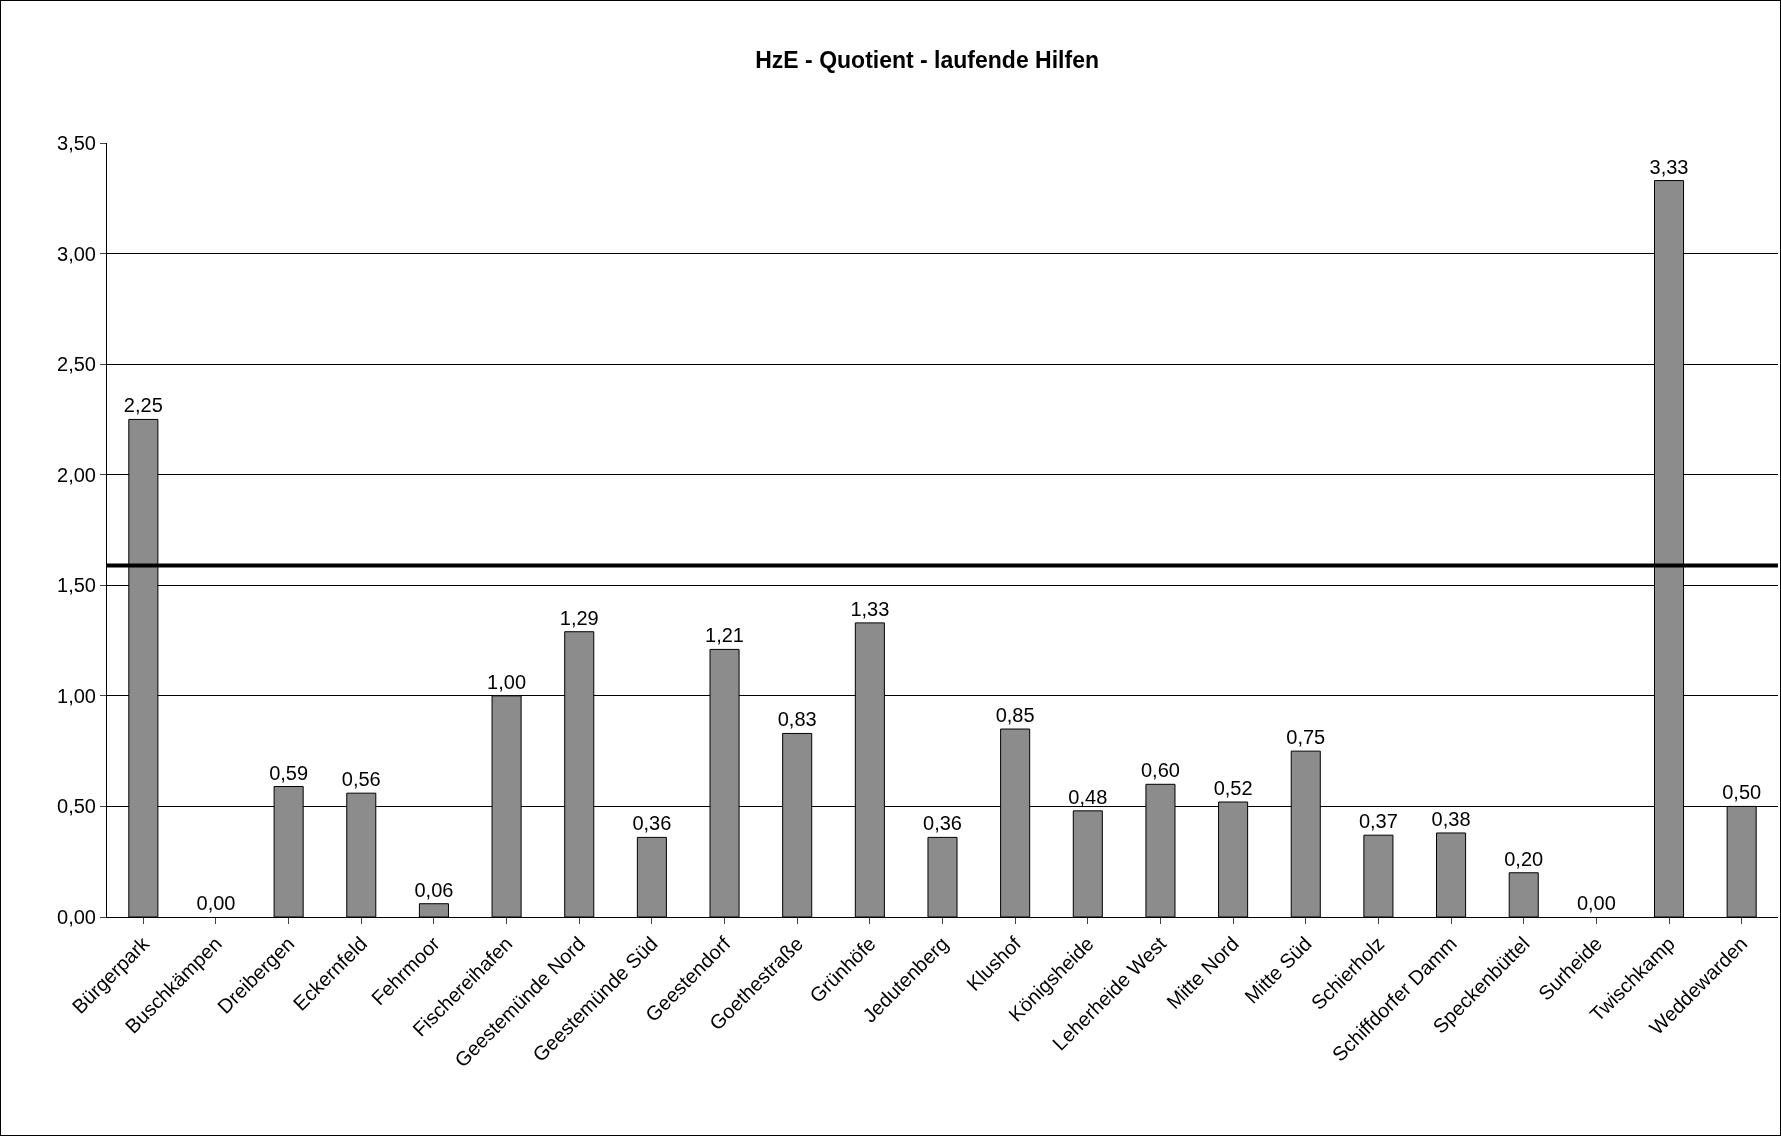  I want to click on data-label: 1,29, so click(579, 617).